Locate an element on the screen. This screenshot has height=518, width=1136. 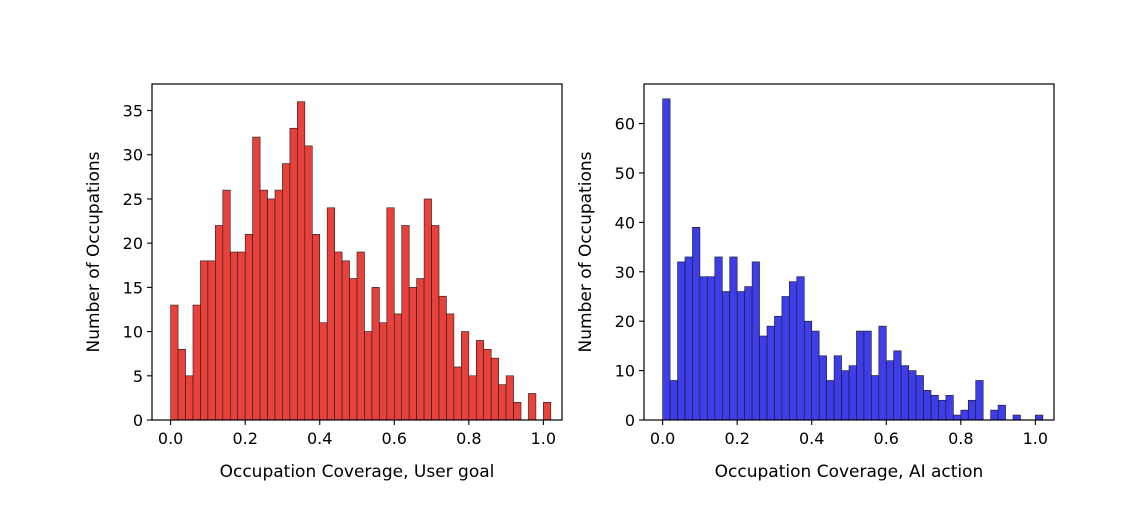
left-x-tick-label: 0.0 is located at coordinates (170, 438).